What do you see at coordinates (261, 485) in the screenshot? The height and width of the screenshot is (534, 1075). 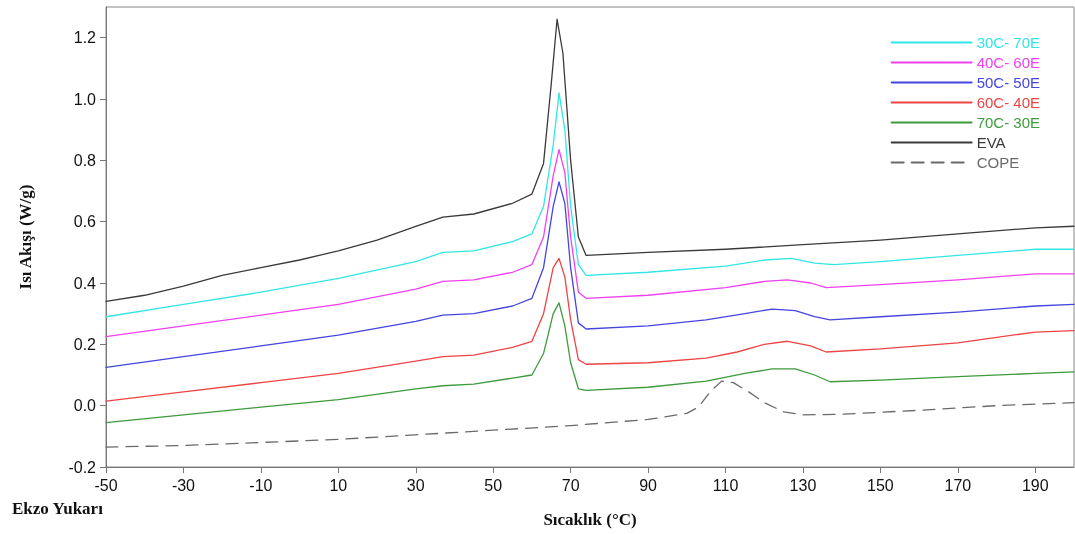 I see `x-tick-label: -10` at bounding box center [261, 485].